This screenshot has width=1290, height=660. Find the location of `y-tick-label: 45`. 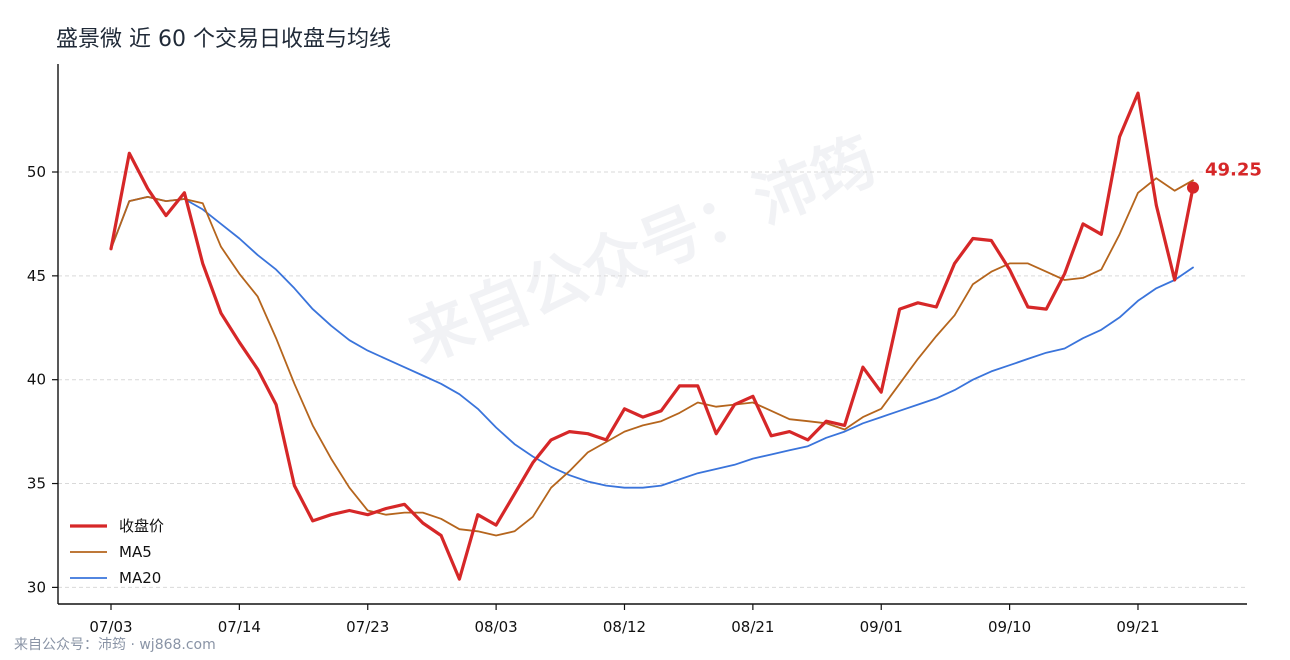

y-tick-label: 45 is located at coordinates (36, 276).